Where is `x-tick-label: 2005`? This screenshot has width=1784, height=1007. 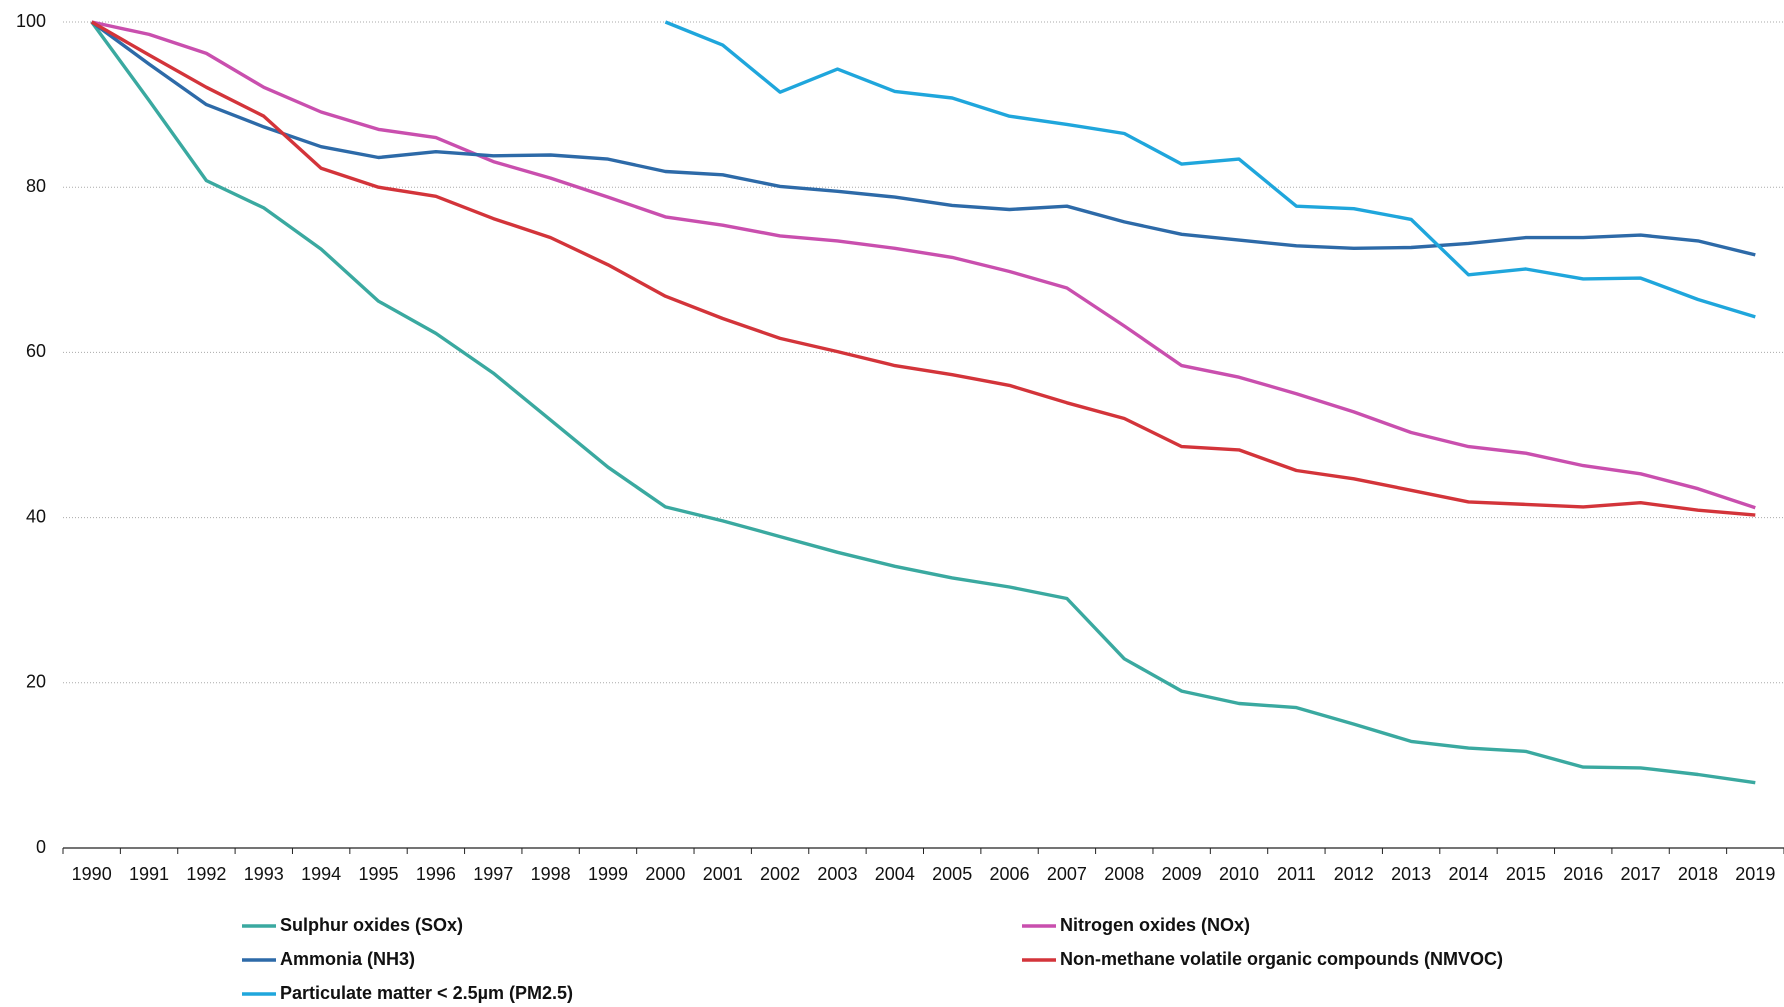 x-tick-label: 2005 is located at coordinates (952, 874).